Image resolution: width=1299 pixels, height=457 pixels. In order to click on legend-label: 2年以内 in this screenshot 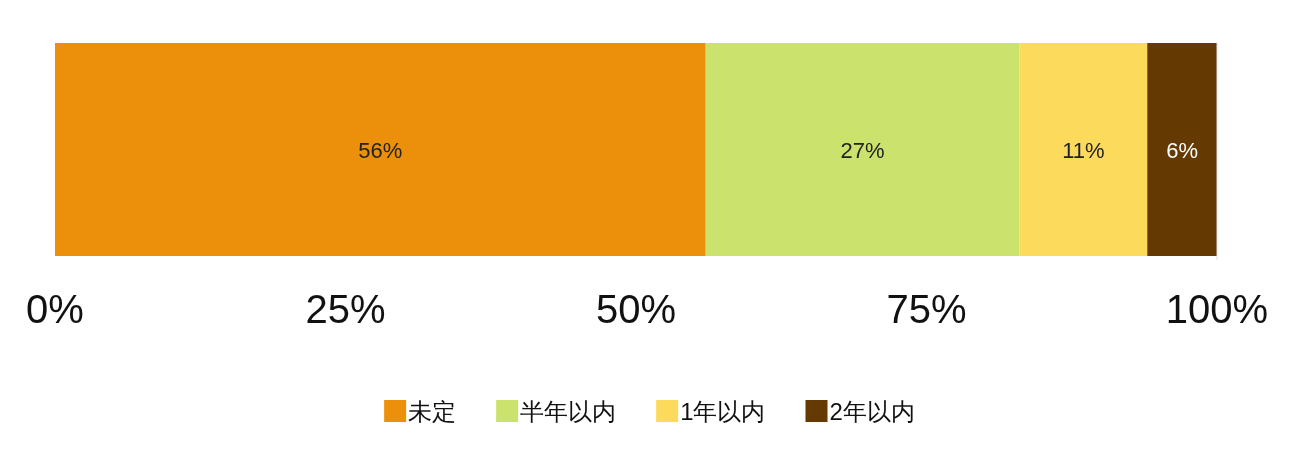, I will do `click(872, 411)`.